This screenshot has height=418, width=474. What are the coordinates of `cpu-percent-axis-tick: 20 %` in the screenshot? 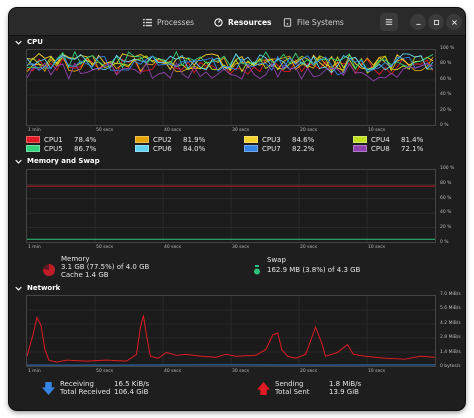 It's located at (446, 110).